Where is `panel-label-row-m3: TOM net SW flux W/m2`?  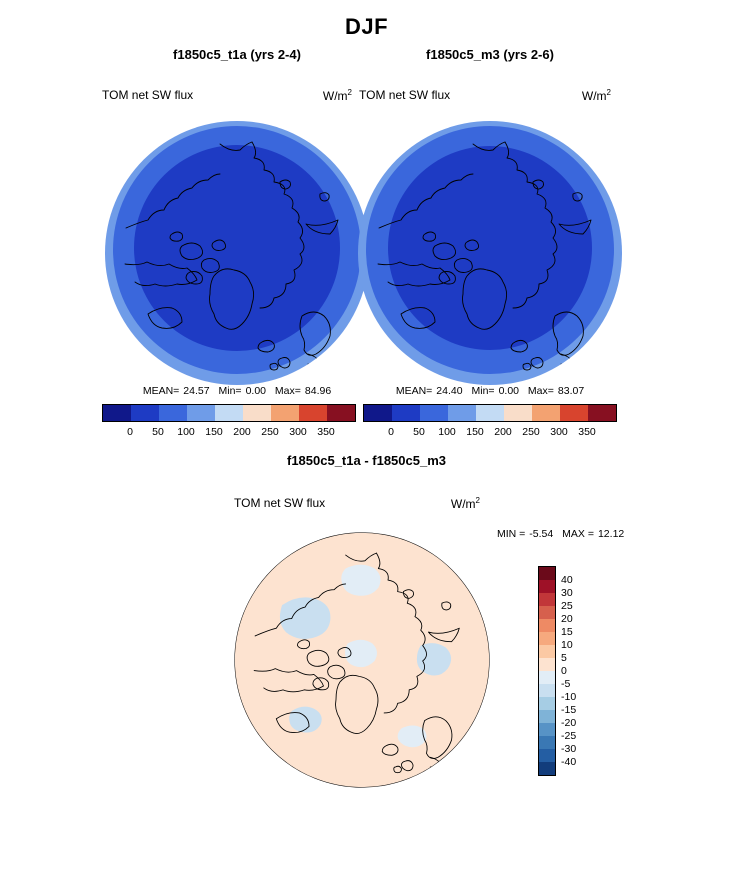 panel-label-row-m3: TOM net SW flux W/m2 is located at coordinates (485, 95).